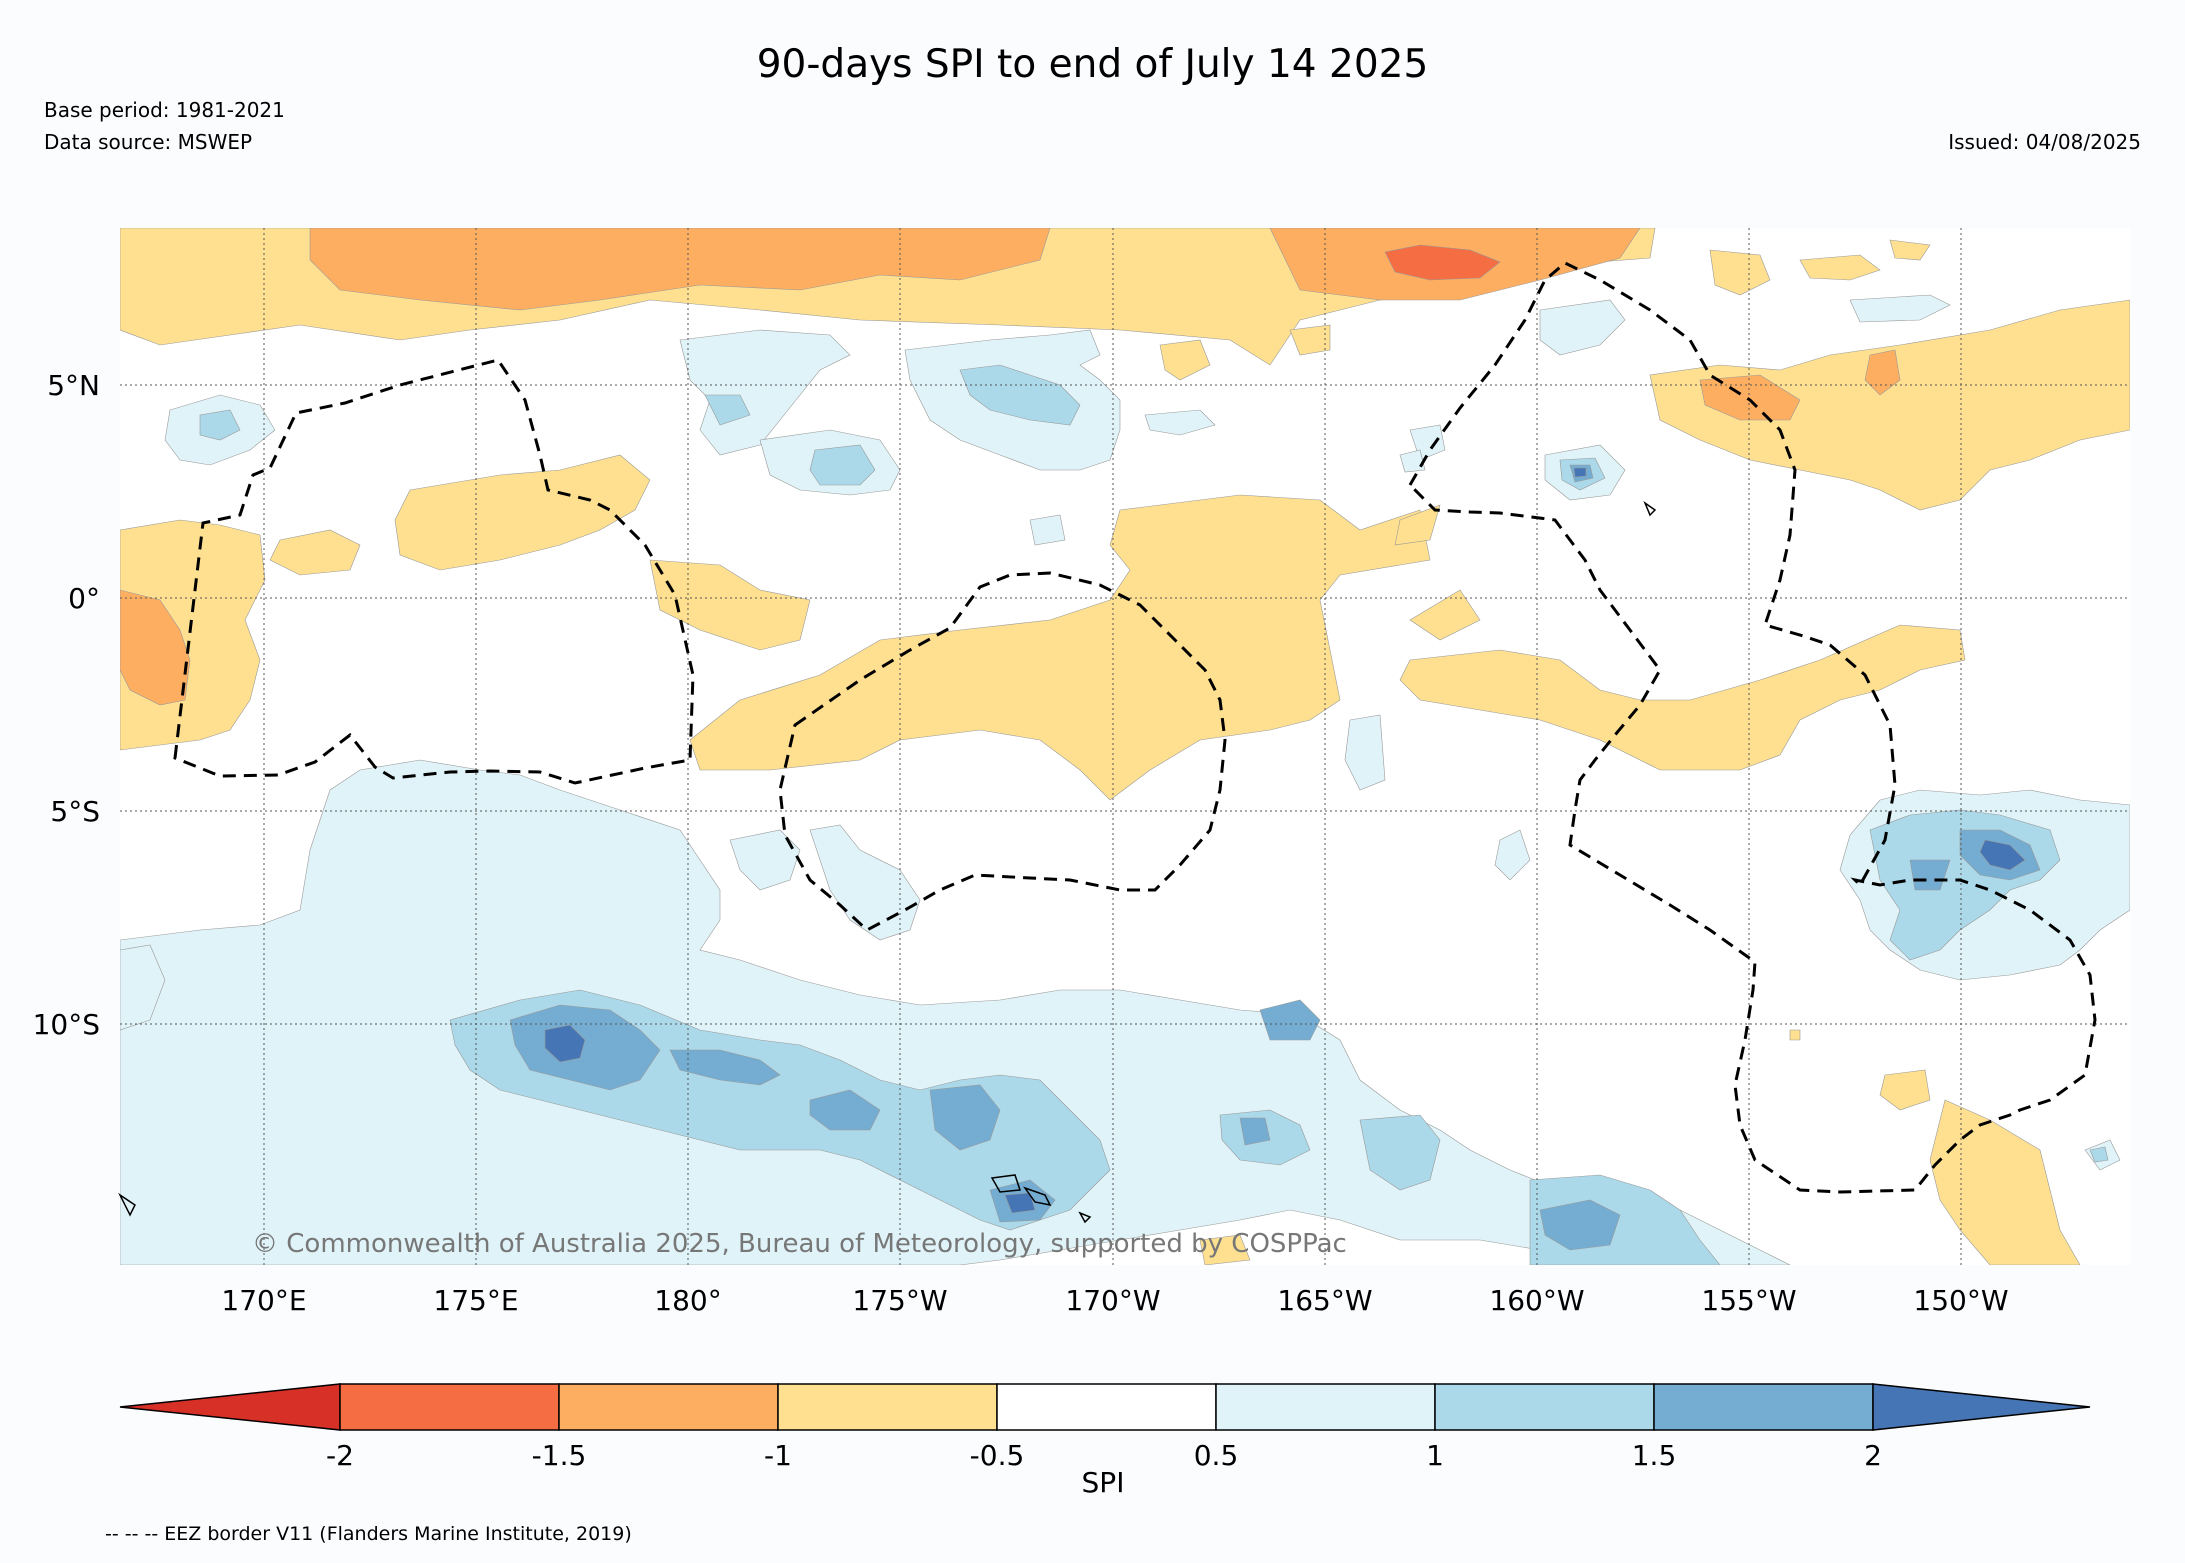 The height and width of the screenshot is (1563, 2185). I want to click on chart-title: 90-days SPI to end of July 14 2025, so click(1092, 64).